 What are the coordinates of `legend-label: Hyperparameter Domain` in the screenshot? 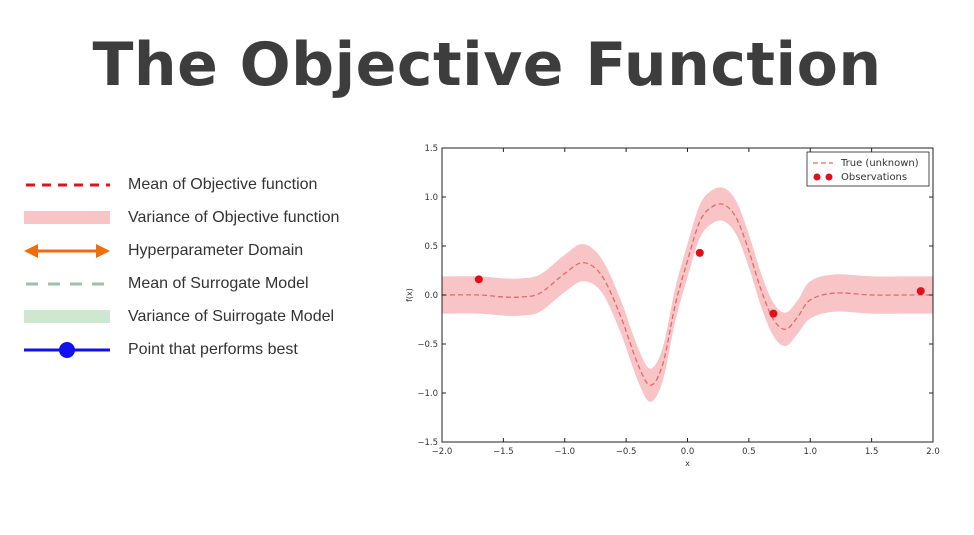 It's located at (216, 250).